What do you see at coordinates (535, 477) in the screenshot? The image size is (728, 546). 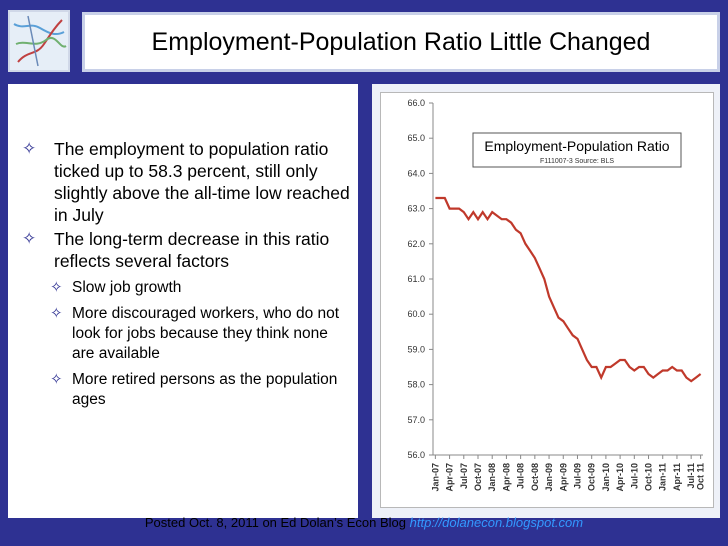 I see `x-tick-label: Oct-08` at bounding box center [535, 477].